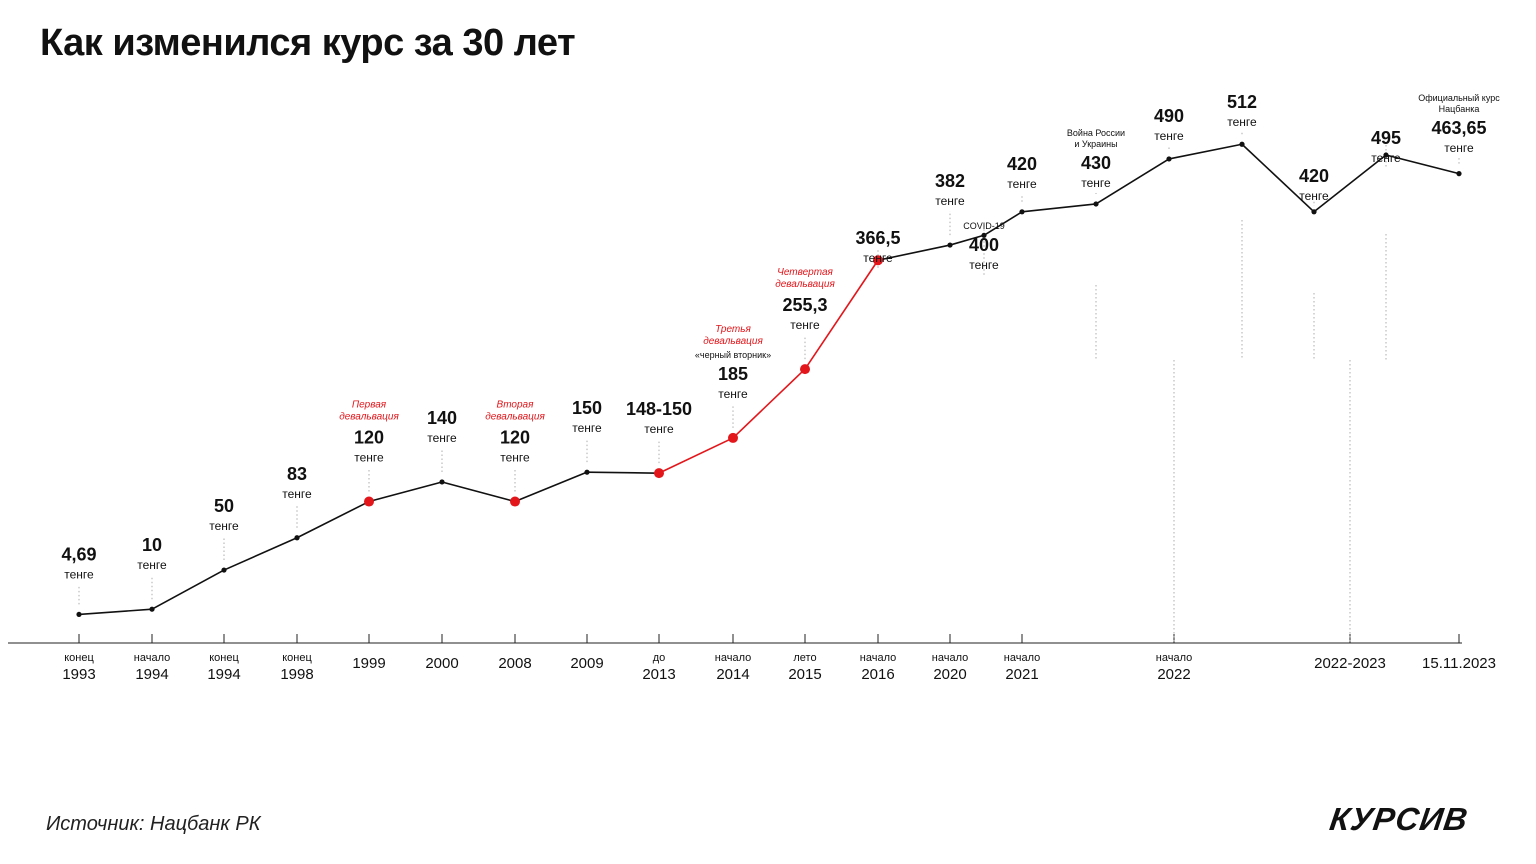  What do you see at coordinates (296, 674) in the screenshot?
I see `x-tick-label: 1998` at bounding box center [296, 674].